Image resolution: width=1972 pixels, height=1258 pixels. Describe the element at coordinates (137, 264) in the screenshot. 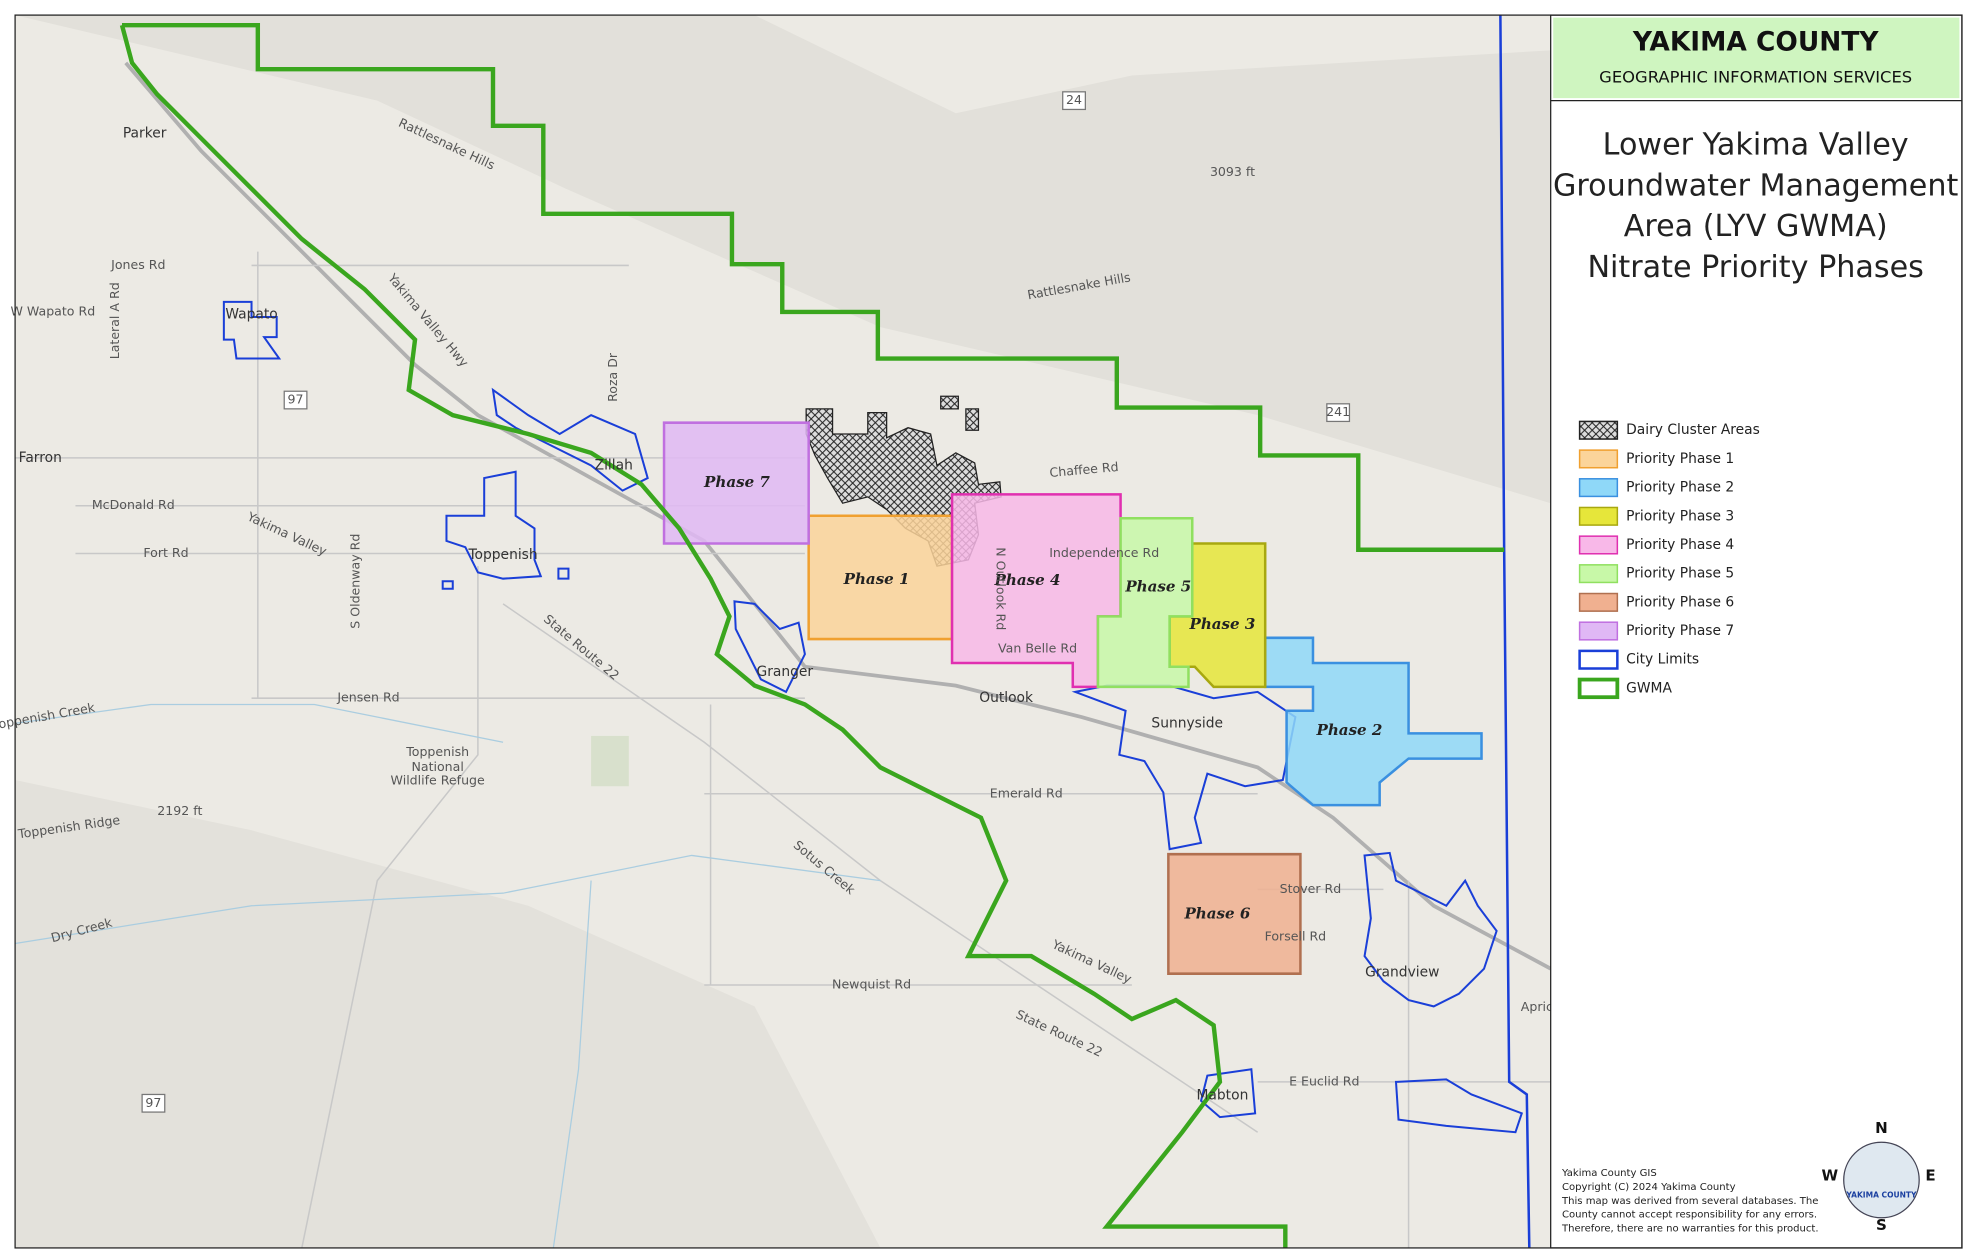

I see `place-label: Jones Rd` at that location.